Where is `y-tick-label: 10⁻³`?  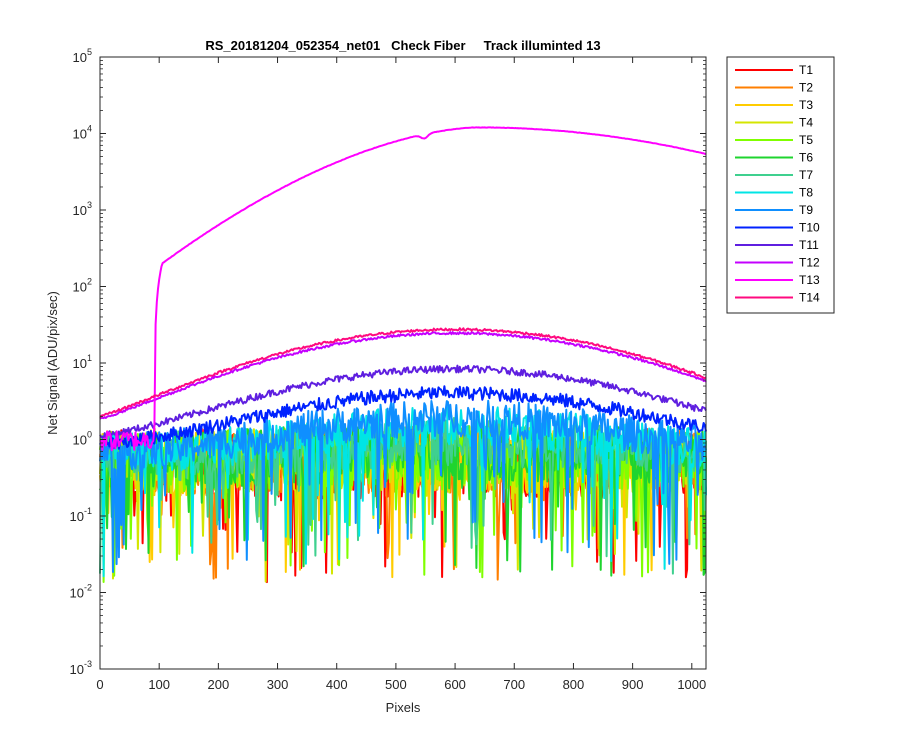
y-tick-label: 10⁻³ is located at coordinates (81, 668).